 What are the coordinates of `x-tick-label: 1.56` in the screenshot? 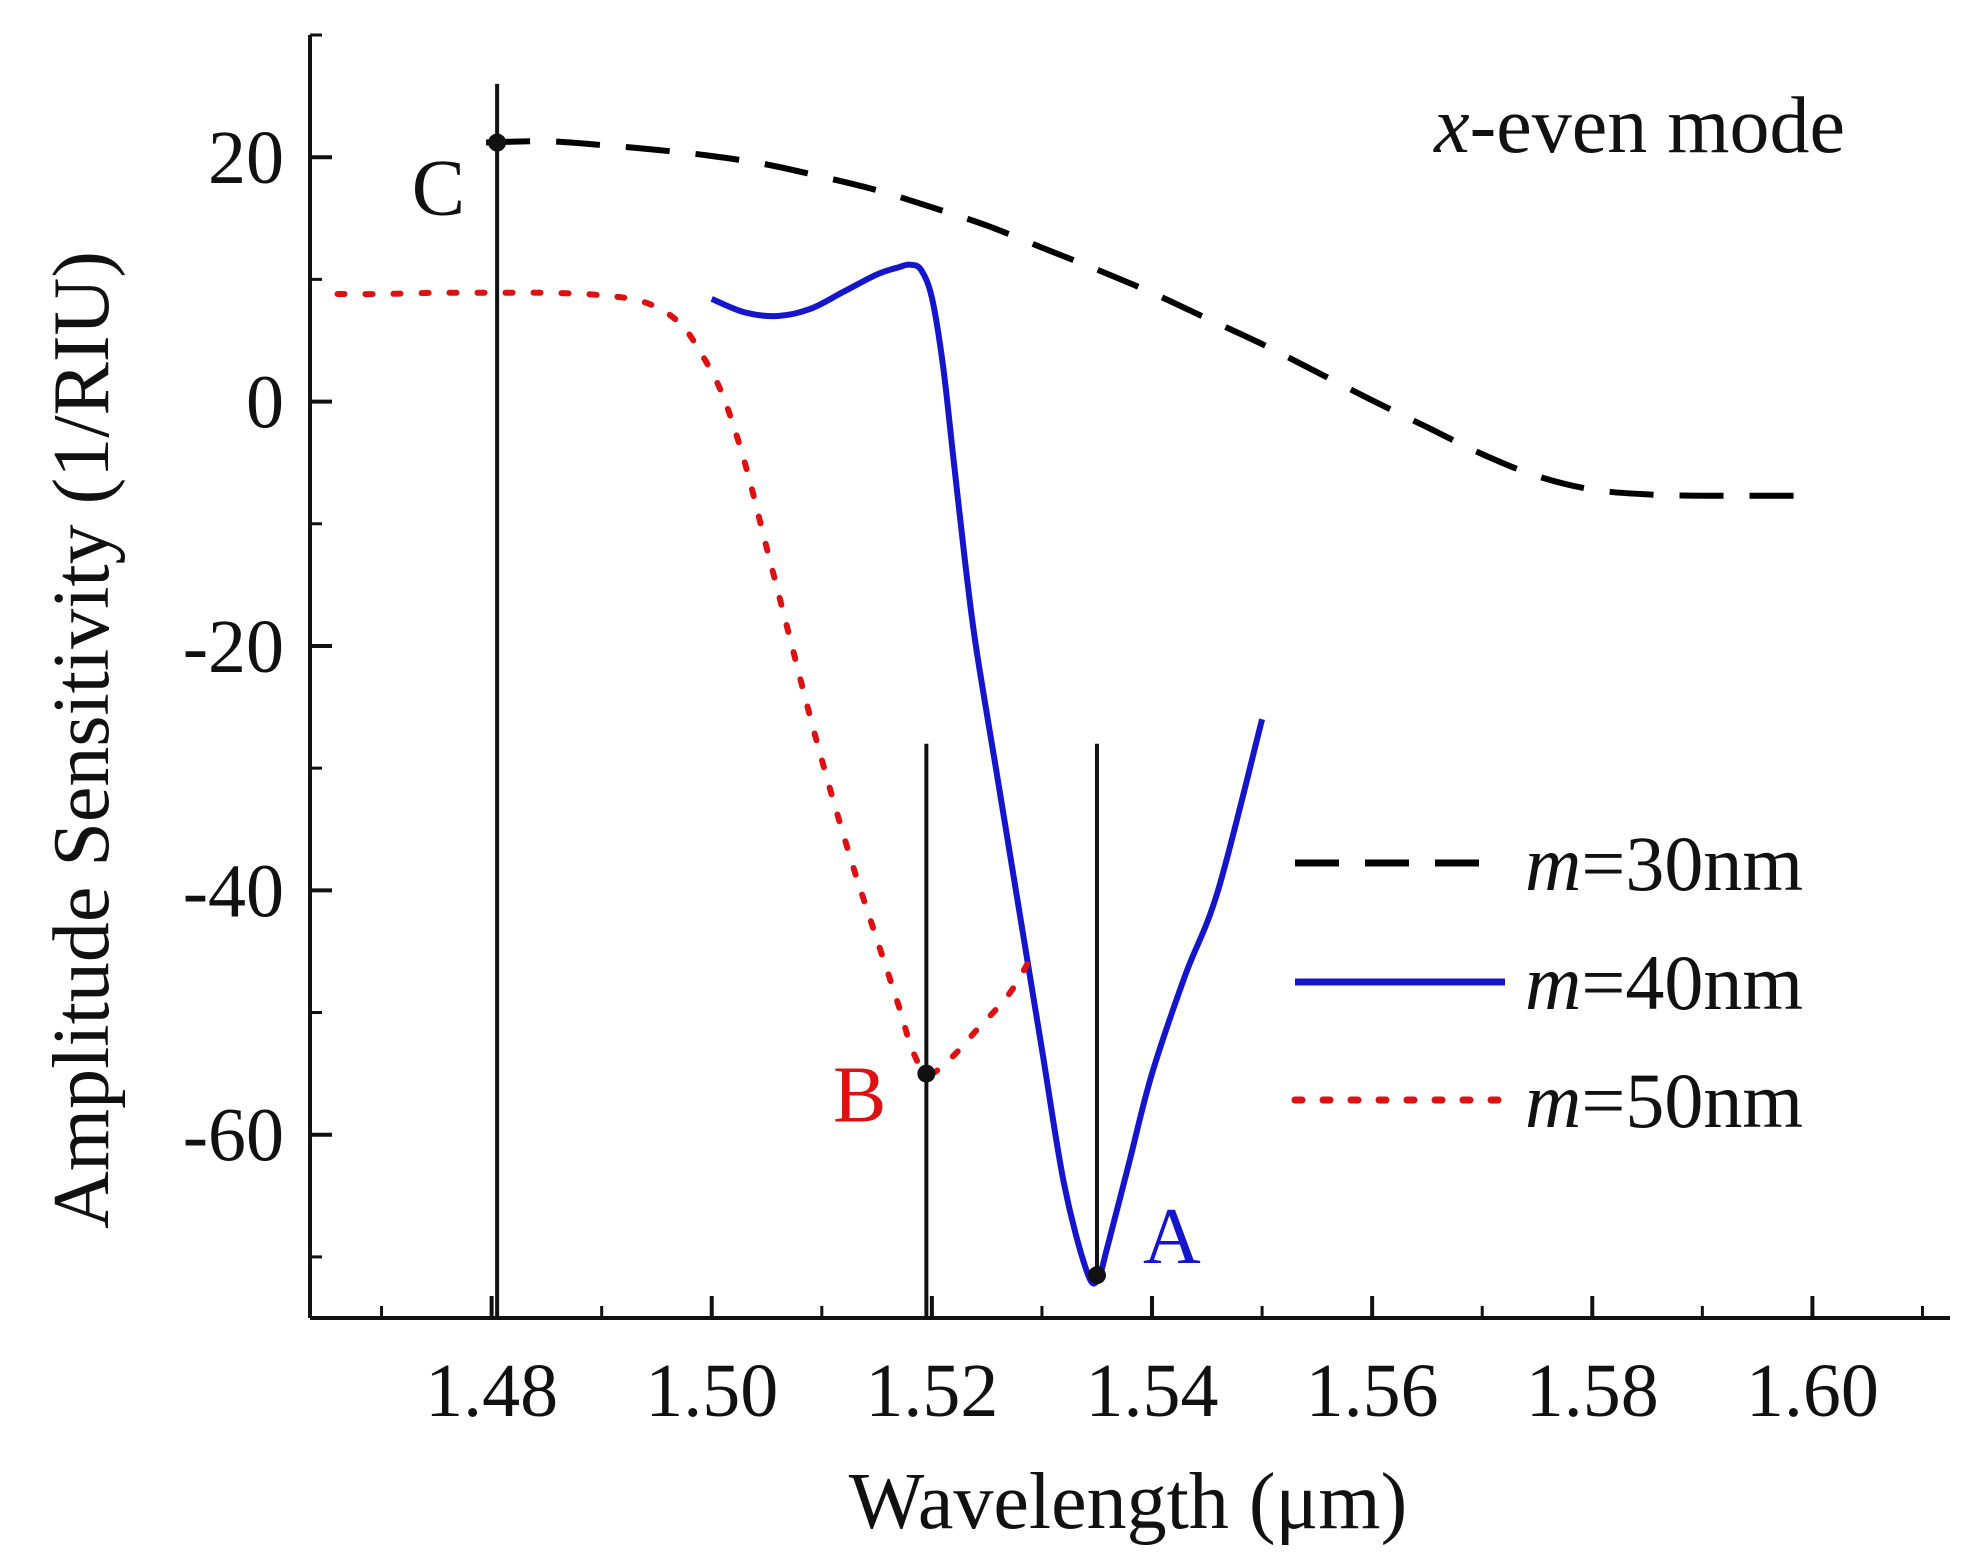 It's located at (1372, 1391).